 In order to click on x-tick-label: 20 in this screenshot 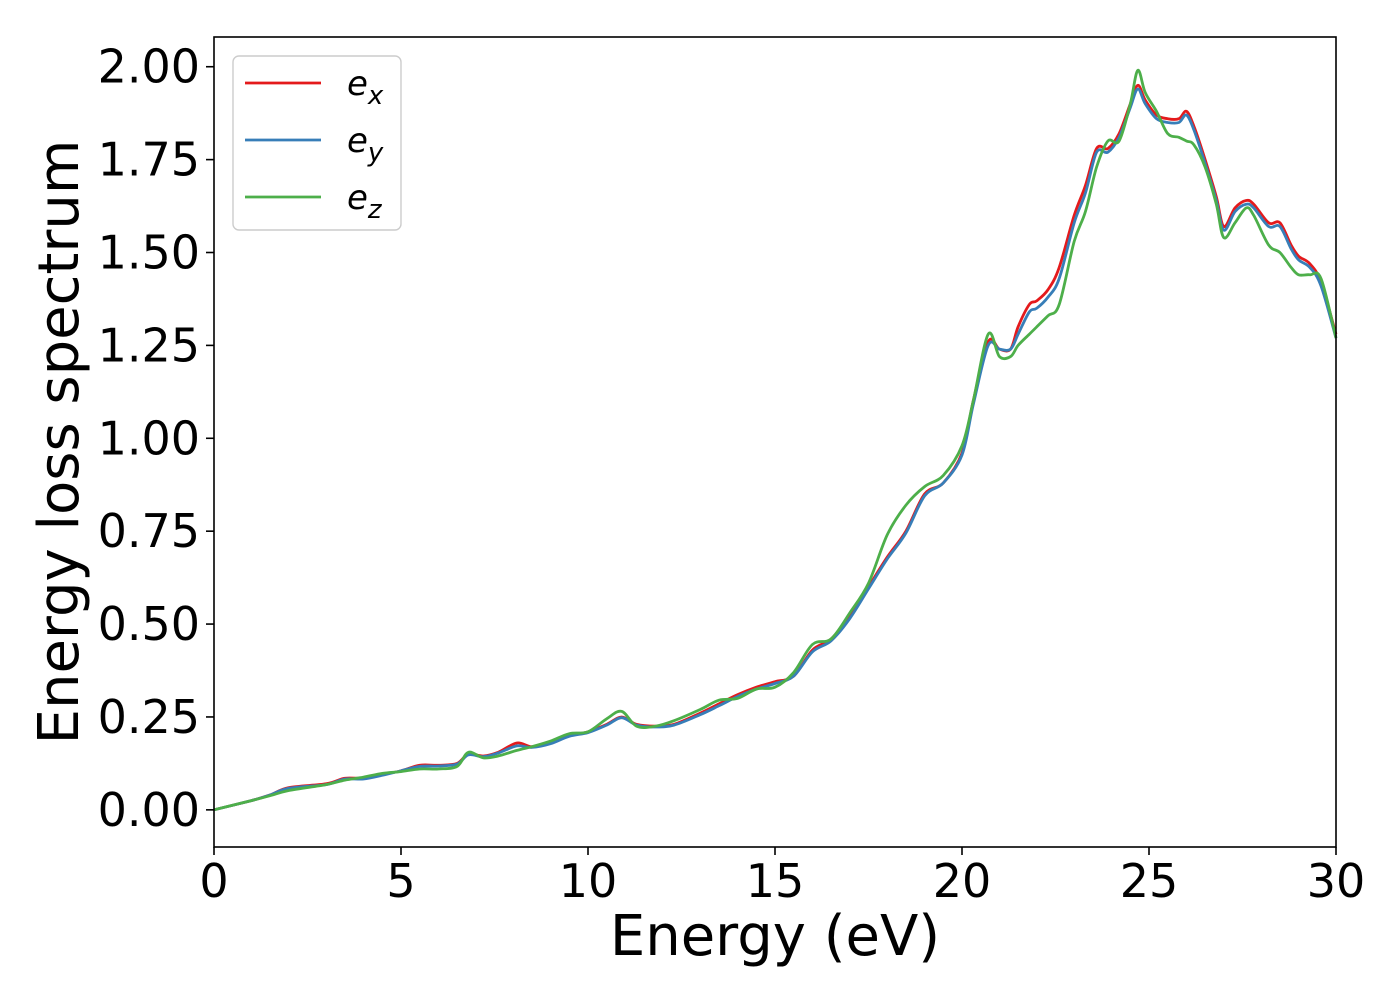, I will do `click(962, 881)`.